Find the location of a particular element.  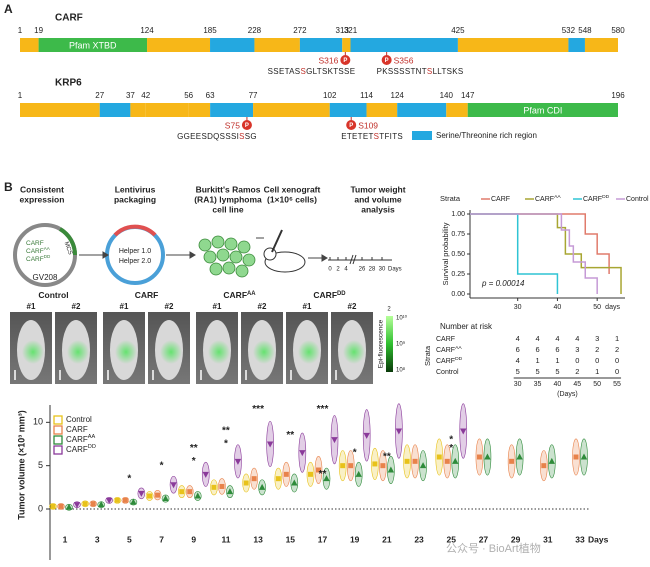

group-label: Control is located at coordinates (53, 295).